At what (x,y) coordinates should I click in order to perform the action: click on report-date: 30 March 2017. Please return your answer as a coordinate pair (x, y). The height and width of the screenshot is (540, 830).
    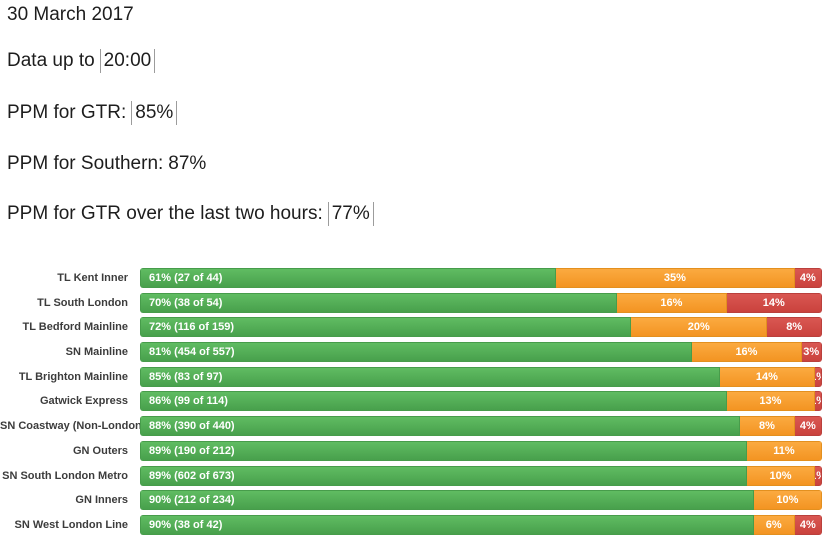
    Looking at the image, I should click on (70, 15).